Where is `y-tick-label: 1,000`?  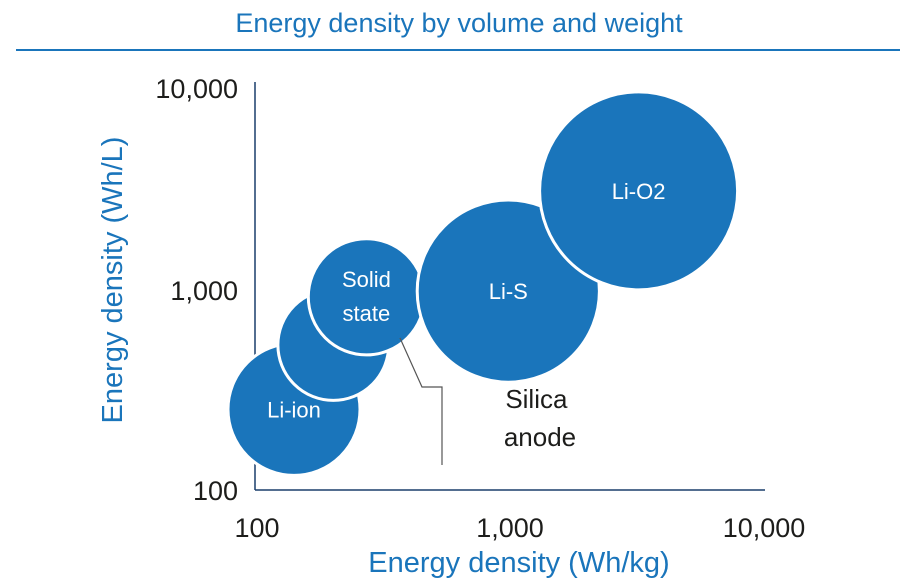
y-tick-label: 1,000 is located at coordinates (204, 291).